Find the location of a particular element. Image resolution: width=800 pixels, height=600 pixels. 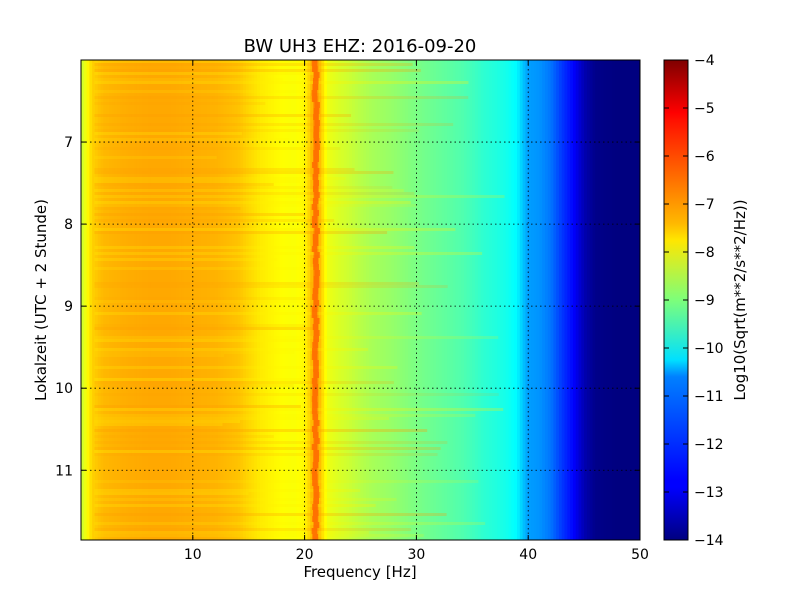

colorbar-label: Log10(Sqrt(m**2/s**2/Hz)) is located at coordinates (740, 299).